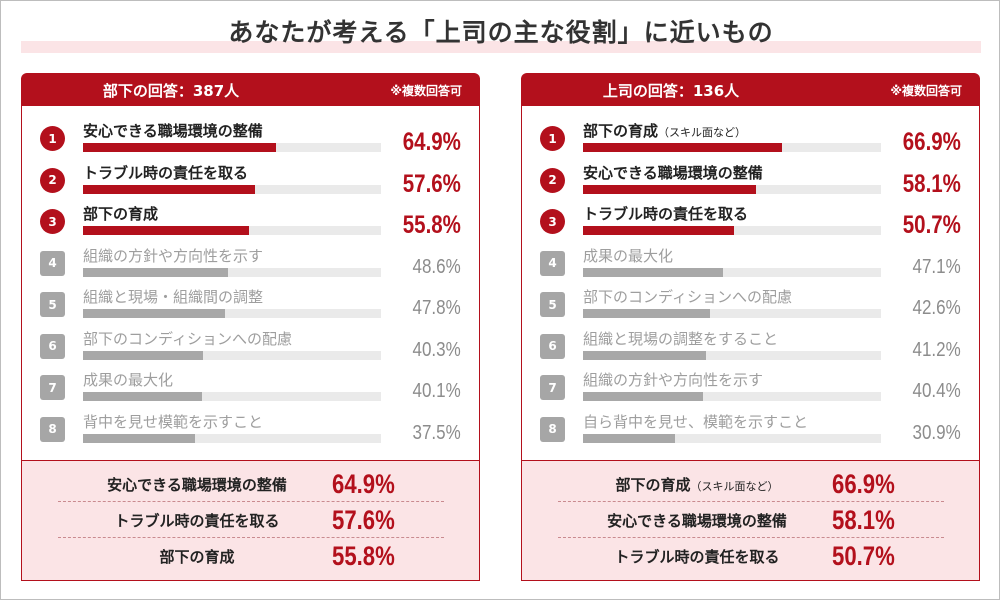 The width and height of the screenshot is (1000, 600). Describe the element at coordinates (436, 308) in the screenshot. I see `bar-value-label: 47.8%` at that location.